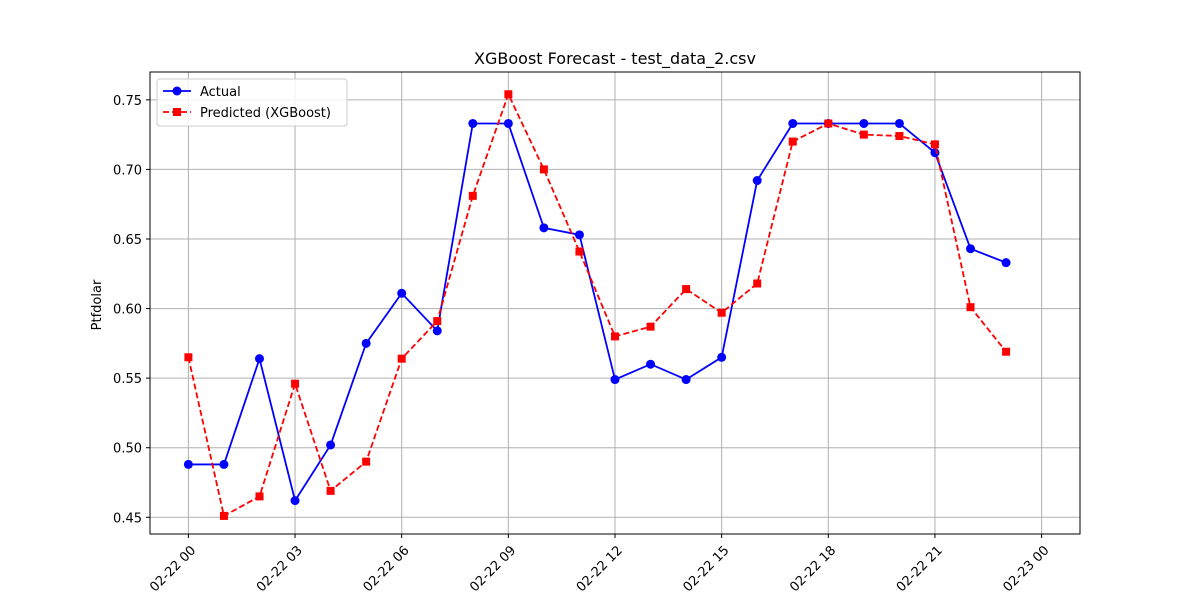 This screenshot has height=600, width=1200. I want to click on x-tick-label: 02-22 21, so click(920, 569).